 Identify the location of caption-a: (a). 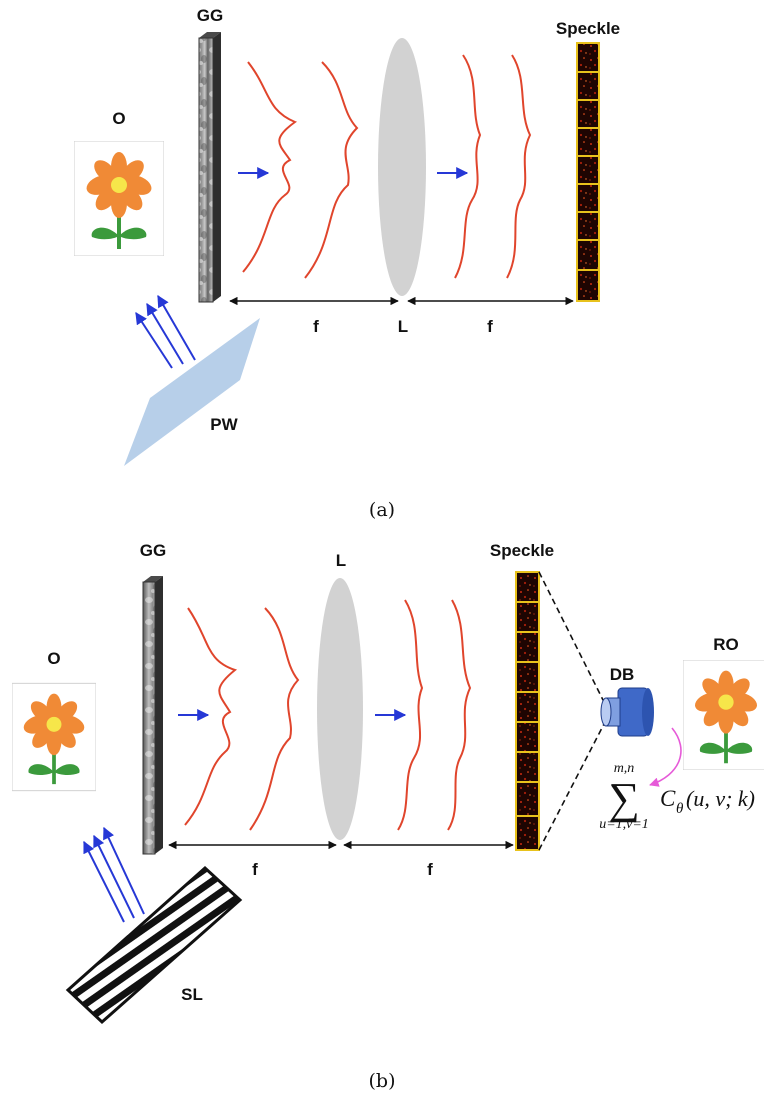
(382, 510).